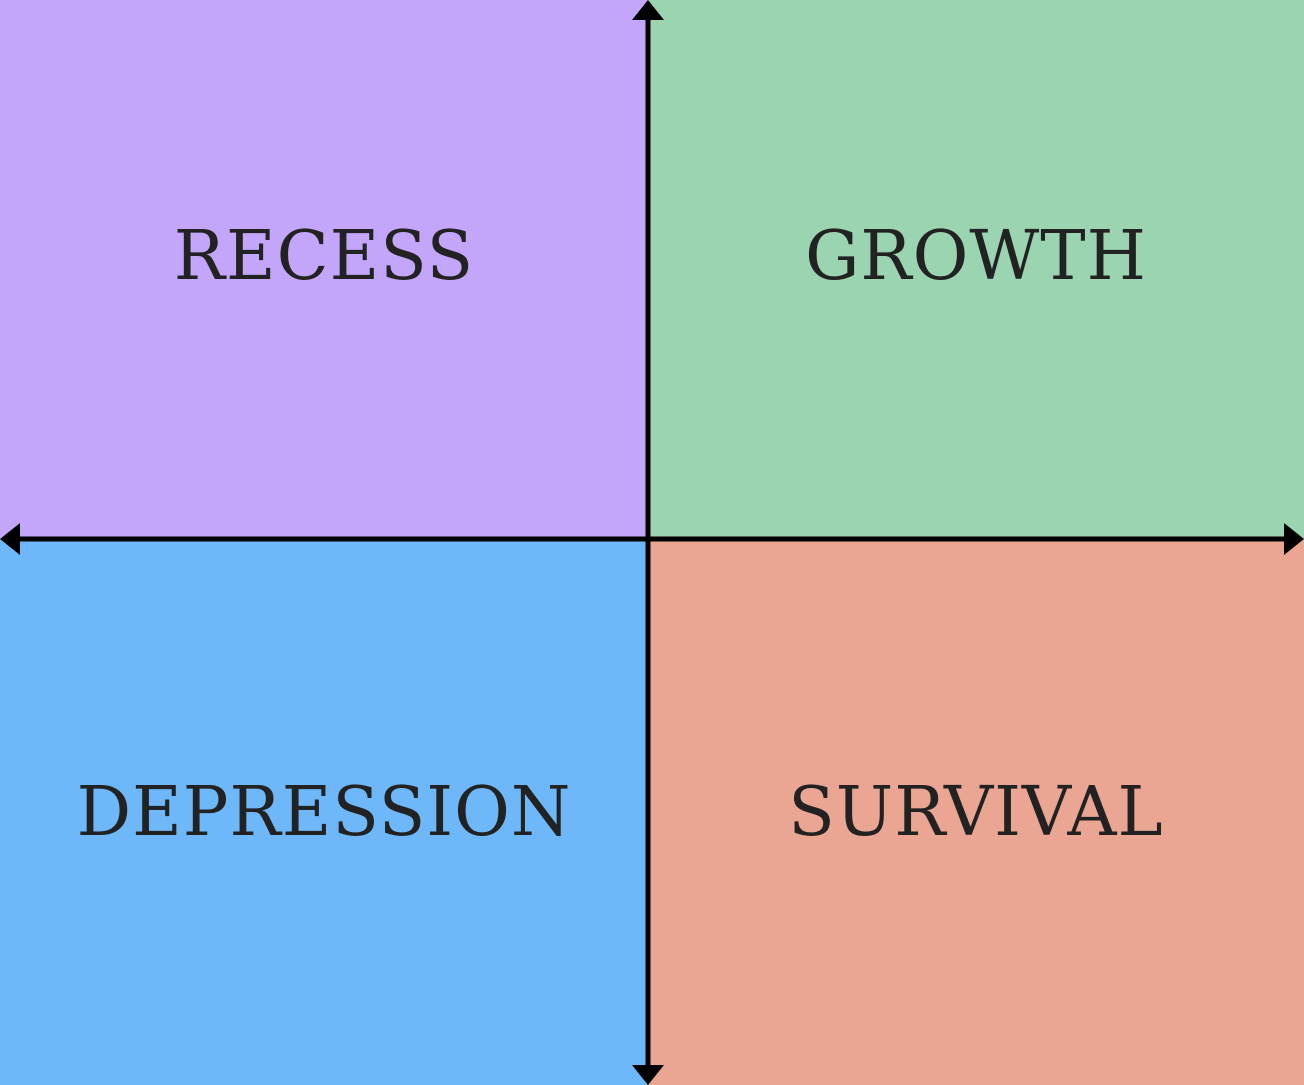 The image size is (1304, 1085). What do you see at coordinates (324, 256) in the screenshot?
I see `quadrant-label-recess: RECESS` at bounding box center [324, 256].